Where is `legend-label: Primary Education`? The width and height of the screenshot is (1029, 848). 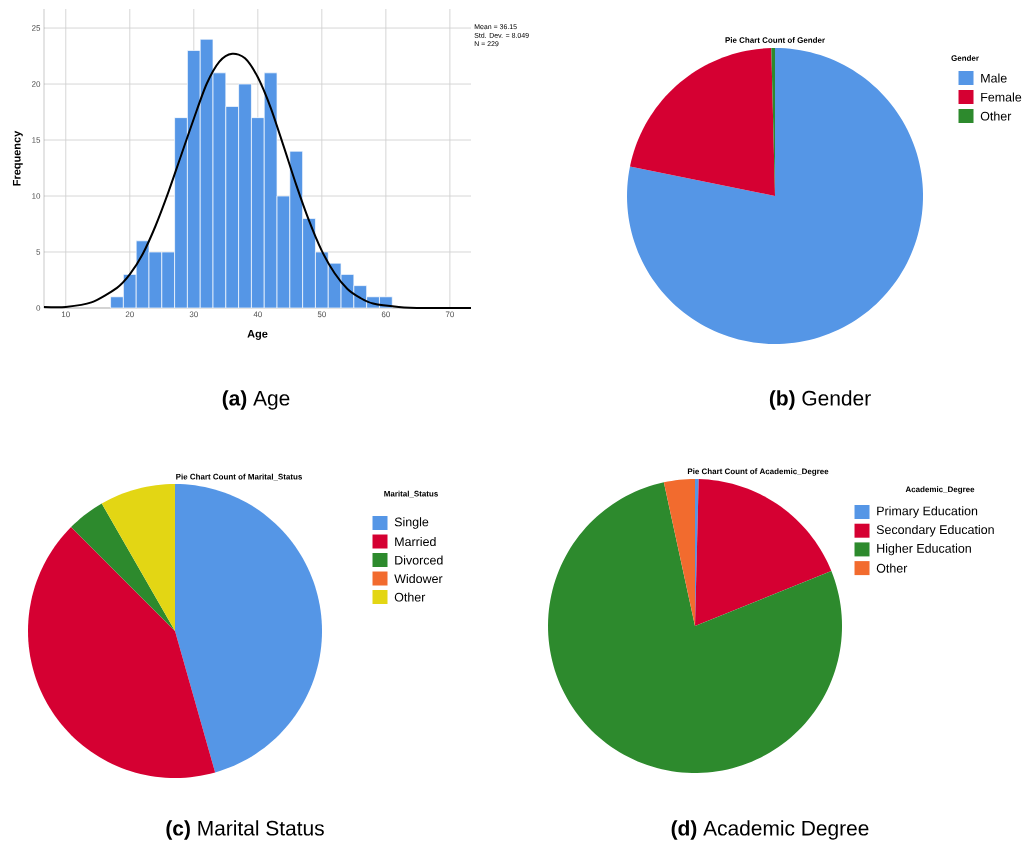 legend-label: Primary Education is located at coordinates (927, 512).